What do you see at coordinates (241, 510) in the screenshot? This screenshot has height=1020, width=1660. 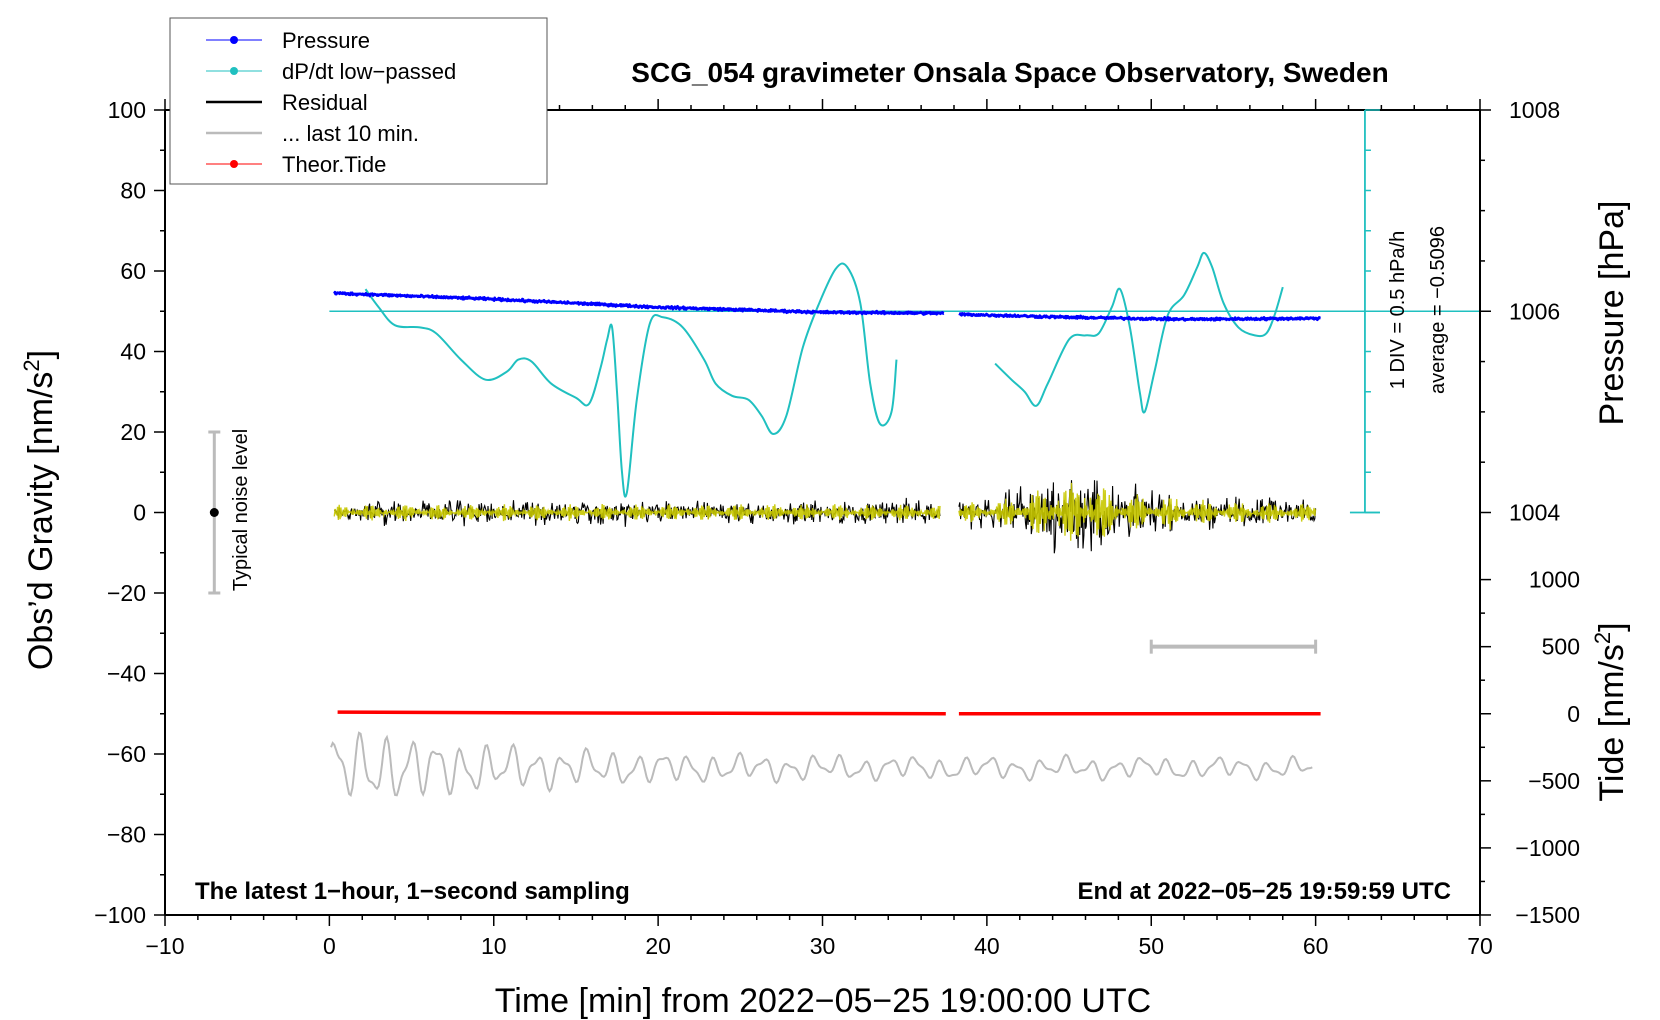 I see `noise-level-label: Typical noise level` at bounding box center [241, 510].